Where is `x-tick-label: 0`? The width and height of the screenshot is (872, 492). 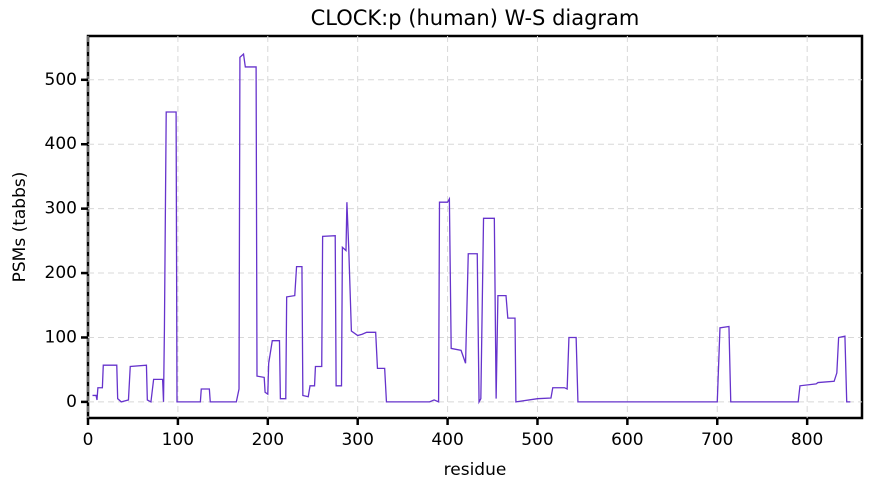 x-tick-label: 0 is located at coordinates (88, 440).